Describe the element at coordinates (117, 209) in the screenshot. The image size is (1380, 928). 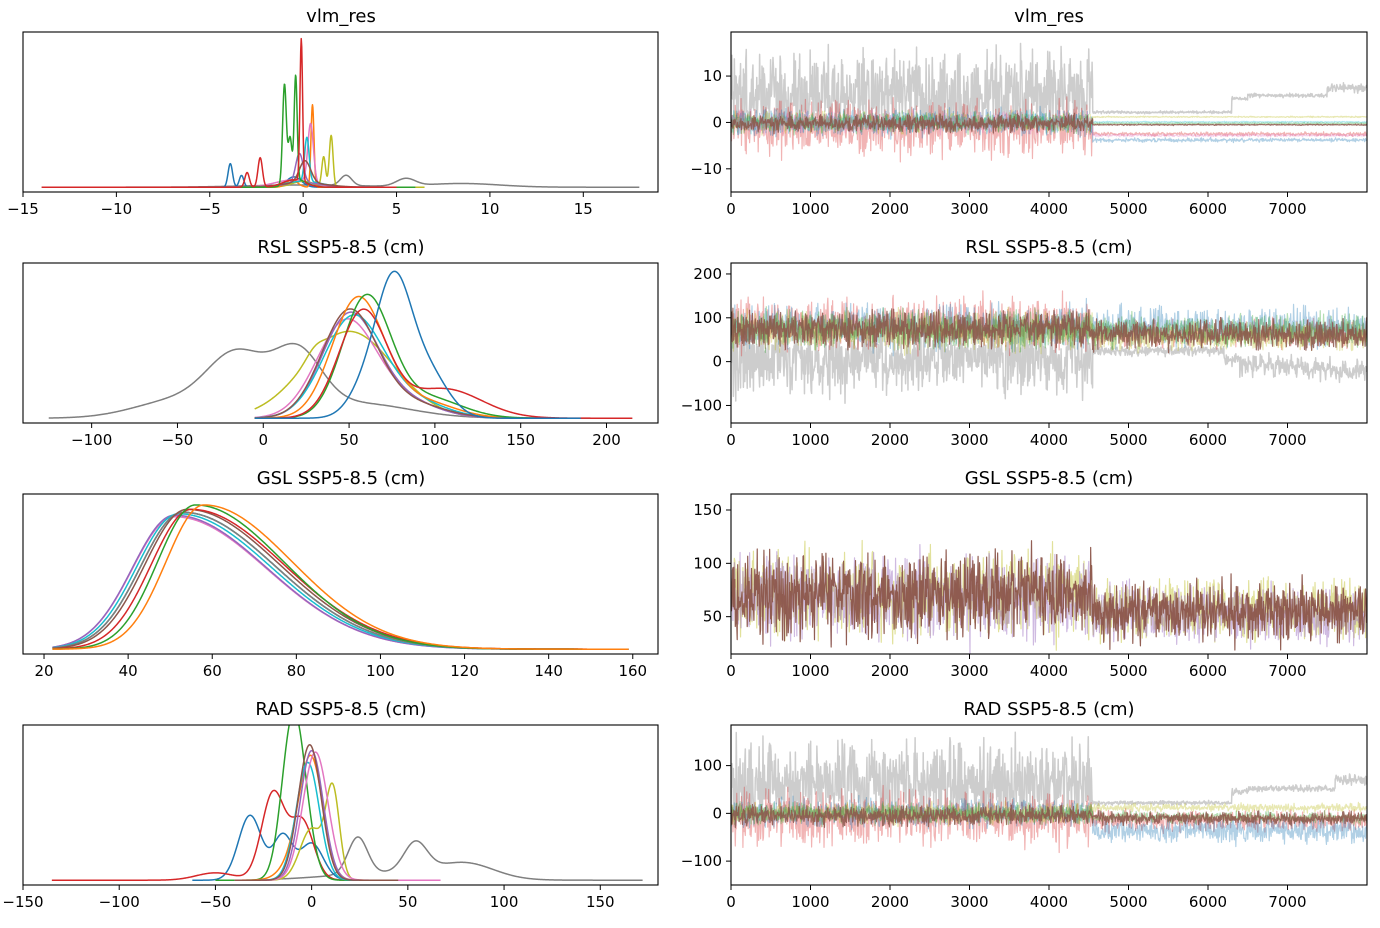
I see `x-tick-label: −10` at that location.